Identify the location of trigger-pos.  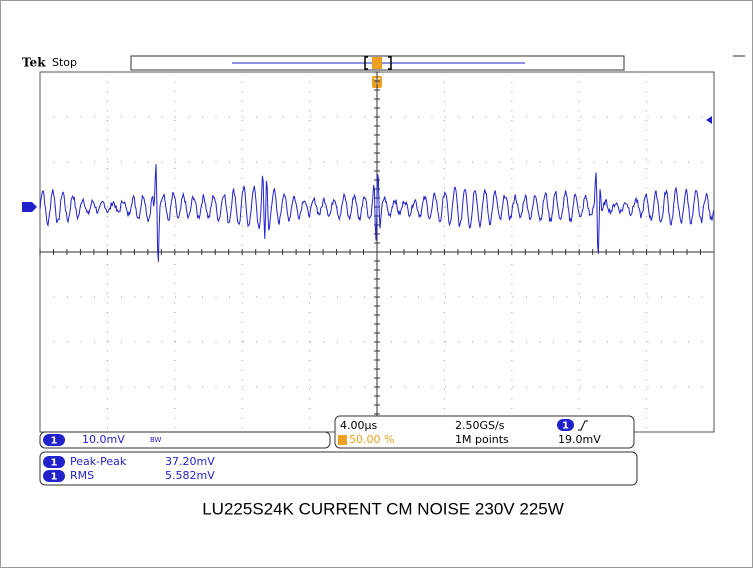
(377, 63).